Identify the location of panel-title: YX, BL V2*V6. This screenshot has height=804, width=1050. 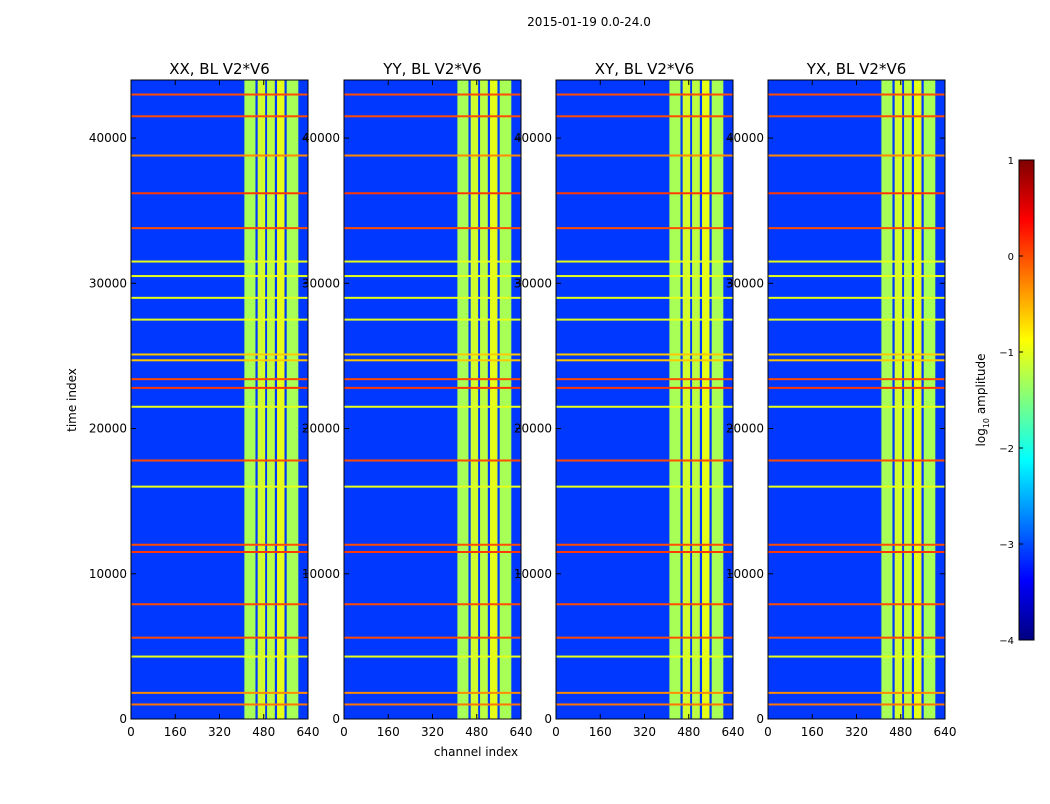
(856, 69).